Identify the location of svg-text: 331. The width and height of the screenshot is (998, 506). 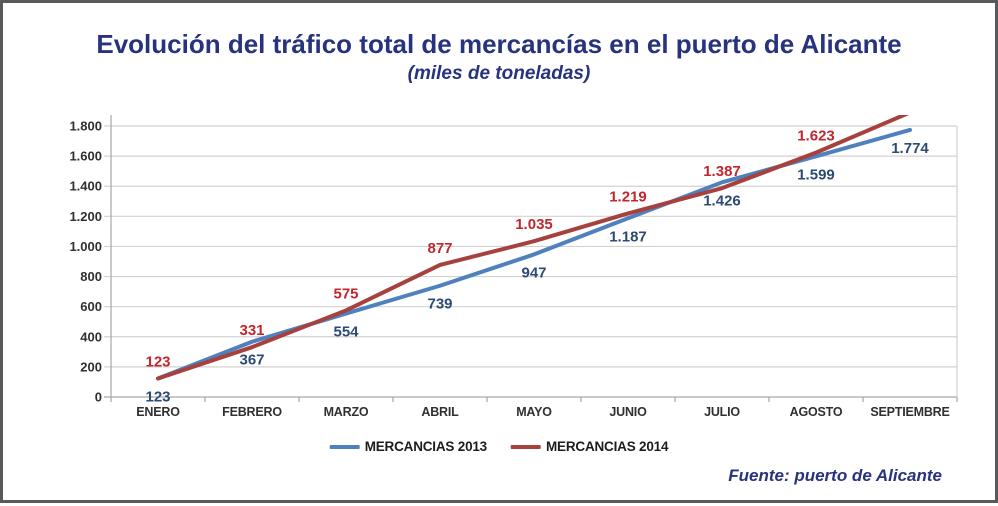
(251, 330).